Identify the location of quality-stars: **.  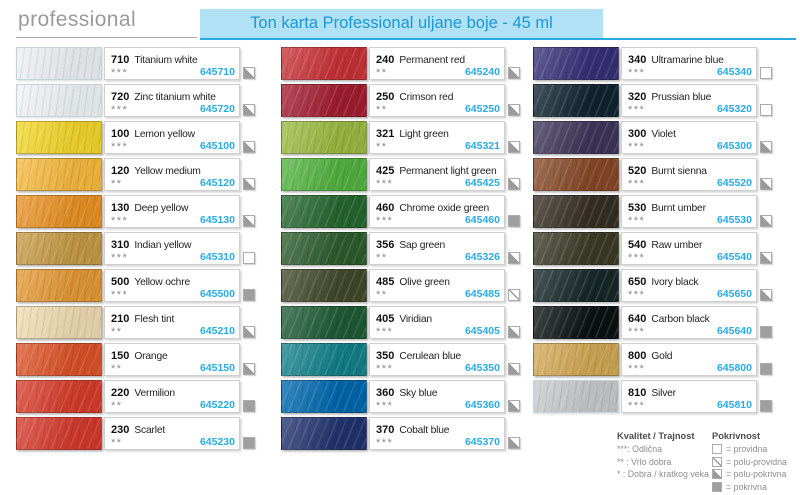
(117, 406).